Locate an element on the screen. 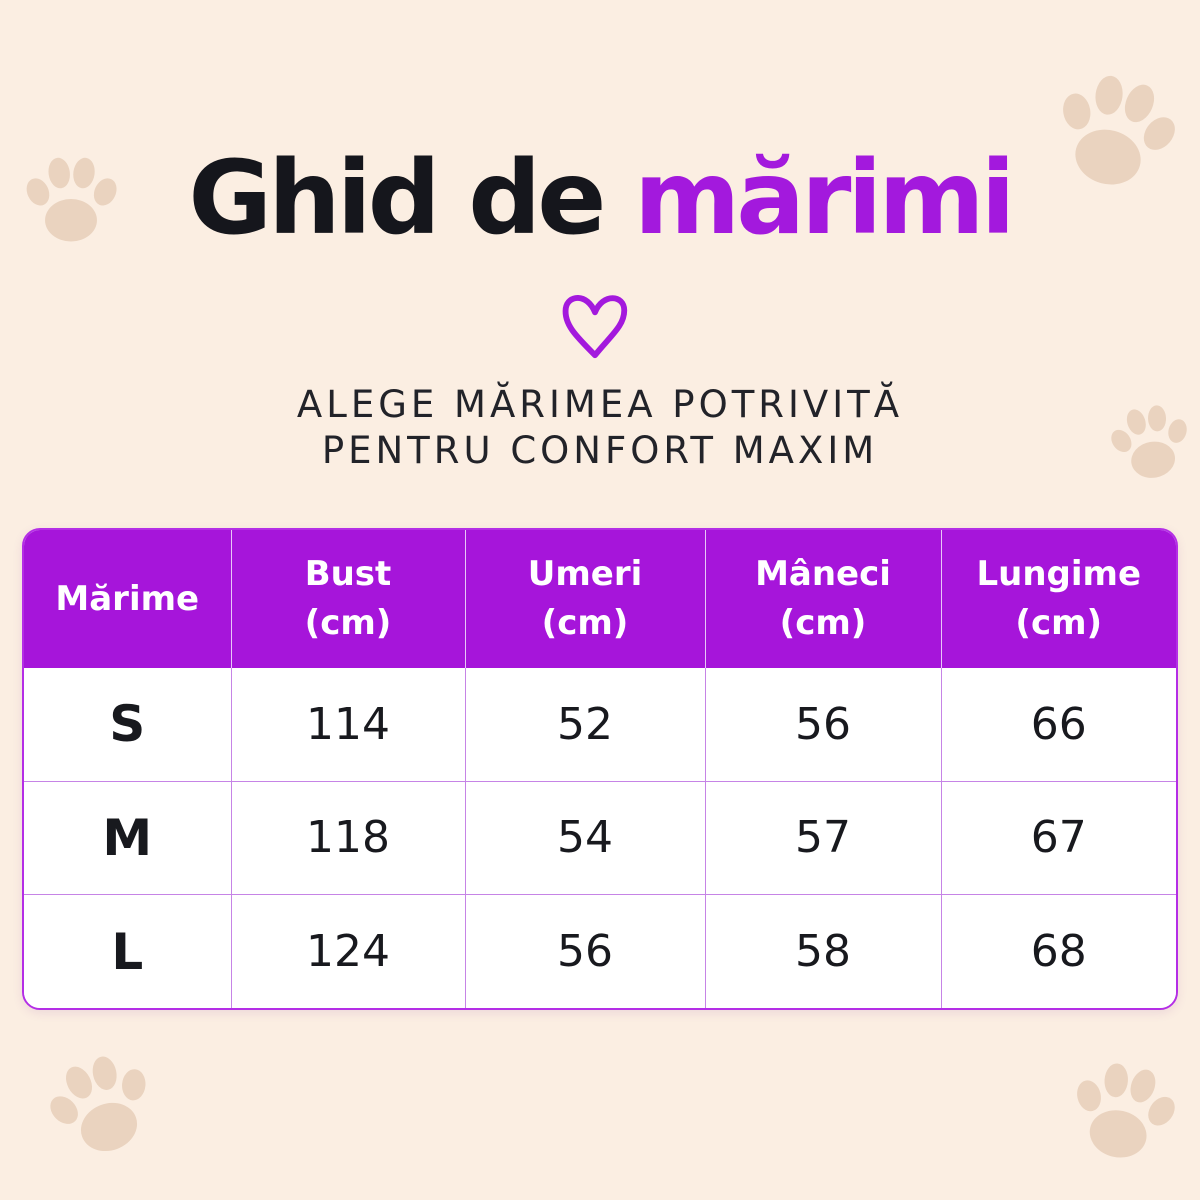  bust-cell: 114 is located at coordinates (347, 725).